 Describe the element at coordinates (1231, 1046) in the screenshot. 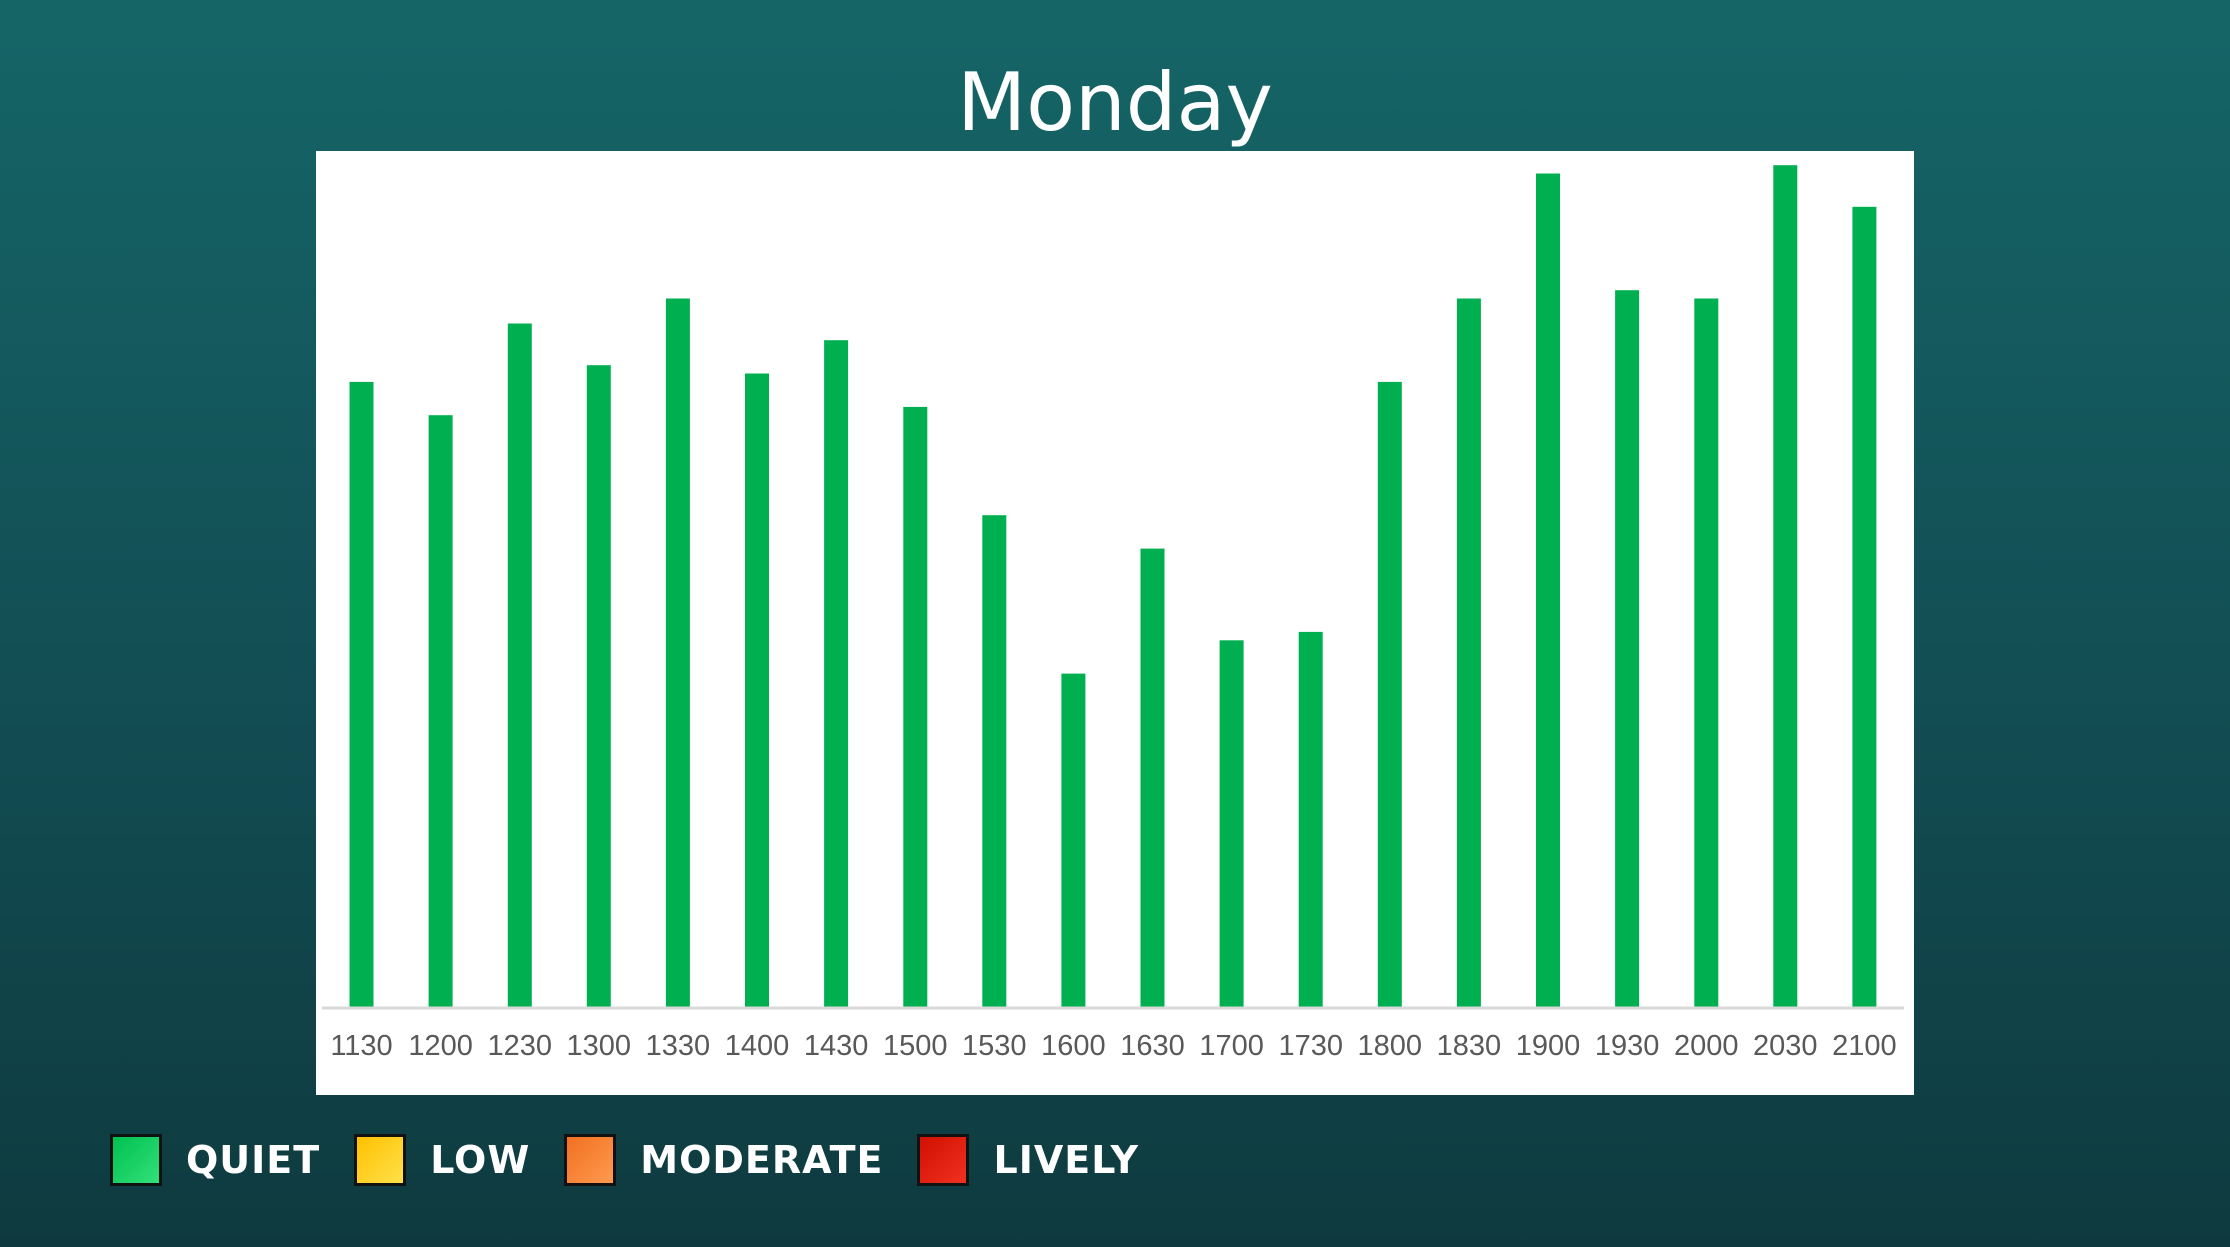

I see `x-tick-label-1700: 1700` at that location.